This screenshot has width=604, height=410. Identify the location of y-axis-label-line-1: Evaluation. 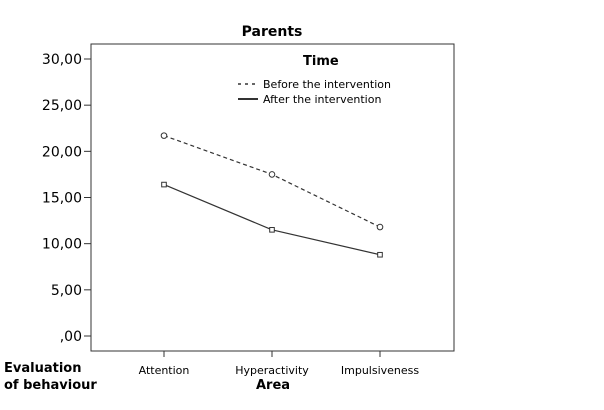
(42, 368).